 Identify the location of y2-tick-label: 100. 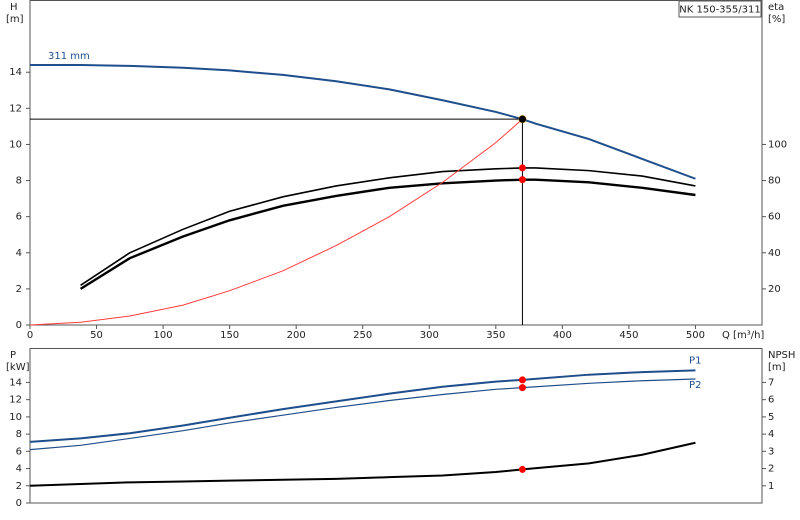
(777, 144).